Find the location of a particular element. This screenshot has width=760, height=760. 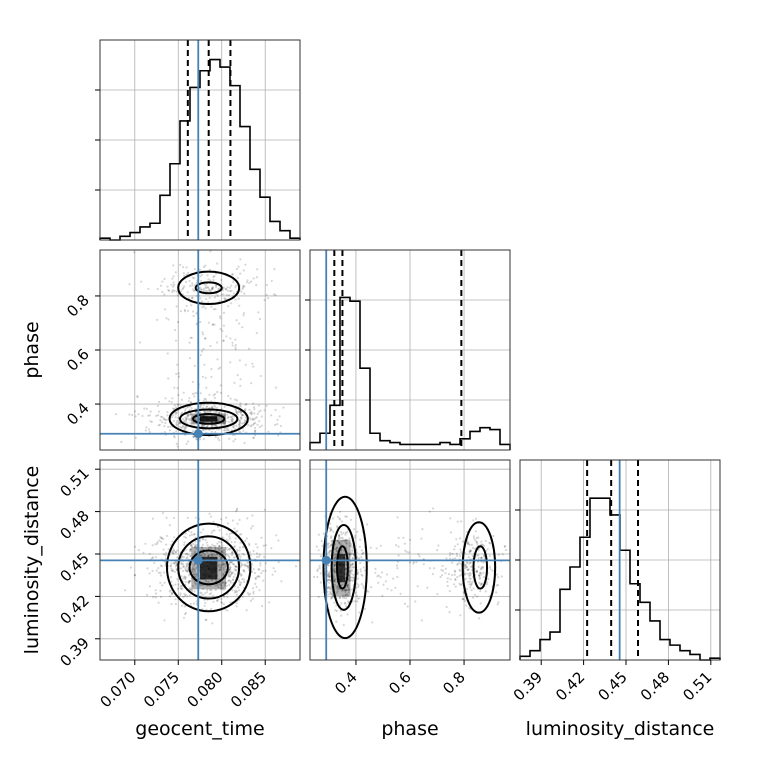

contour-line is located at coordinates (209, 419).